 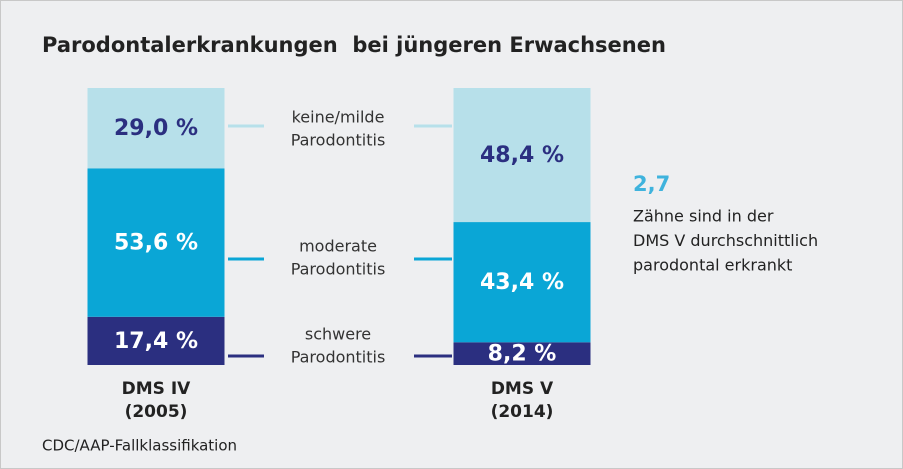 What do you see at coordinates (703, 216) in the screenshot?
I see `annotation-line: Zähne sind in der` at bounding box center [703, 216].